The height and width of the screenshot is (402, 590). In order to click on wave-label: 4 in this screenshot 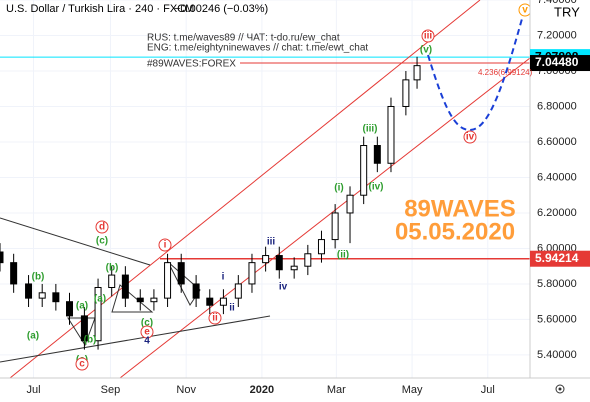, I will do `click(147, 341)`.